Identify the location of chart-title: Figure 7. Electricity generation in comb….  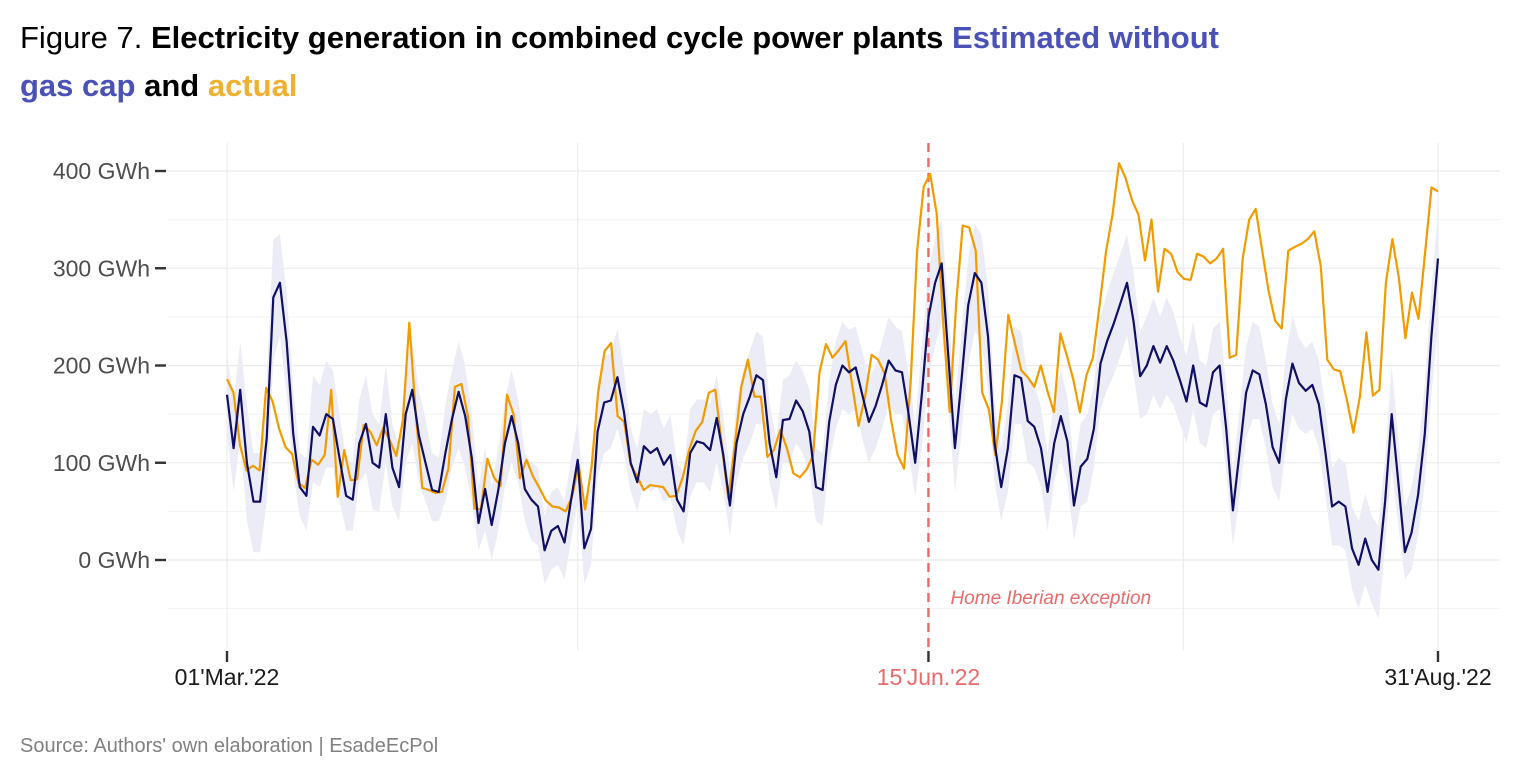
(620, 62).